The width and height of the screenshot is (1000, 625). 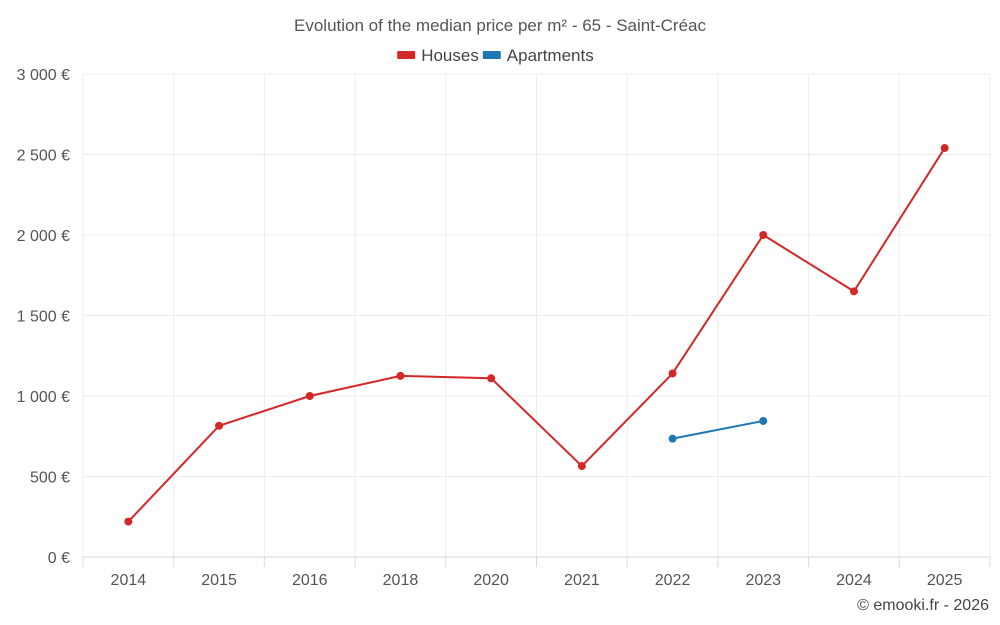 What do you see at coordinates (550, 55) in the screenshot?
I see `legend-label-apartments: Apartments` at bounding box center [550, 55].